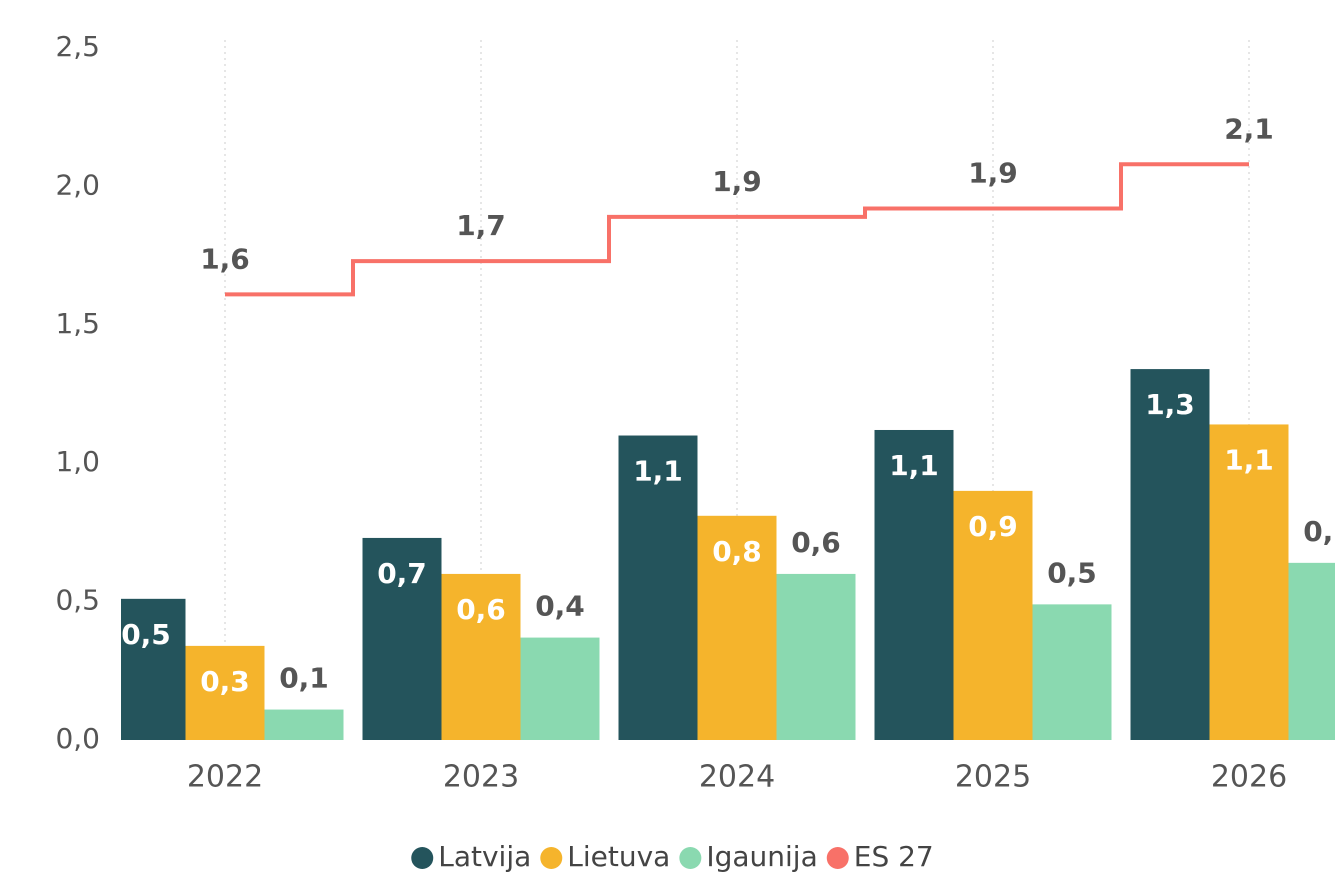 The height and width of the screenshot is (876, 1335). What do you see at coordinates (1170, 404) in the screenshot?
I see `data-label: 1,3` at bounding box center [1170, 404].